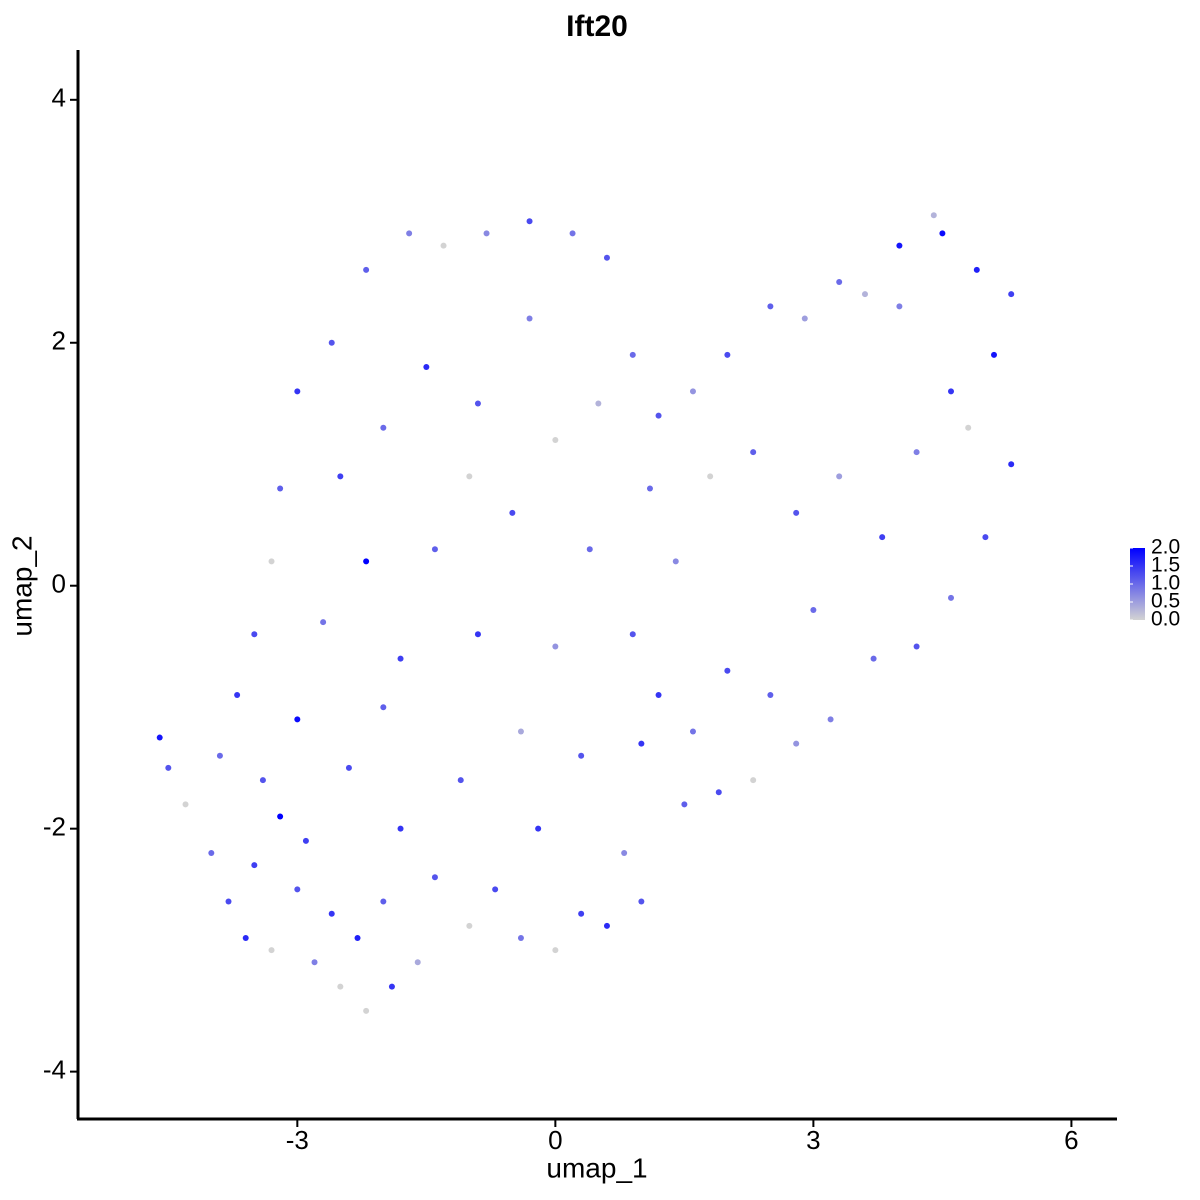  I want to click on colorbar-label: 1.5, so click(1165, 565).